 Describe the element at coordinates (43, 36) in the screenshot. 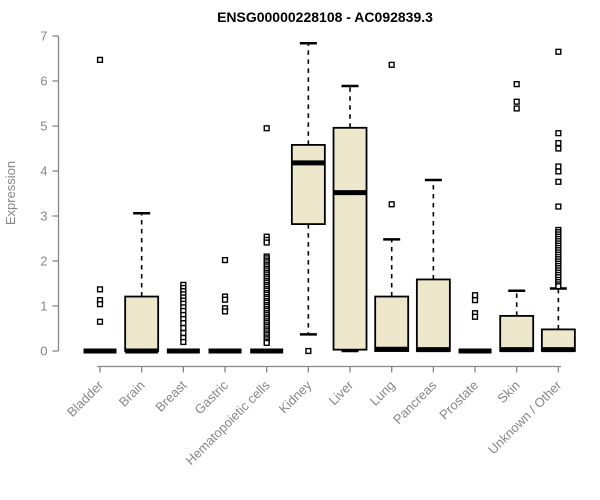

I see `y-tick-label: 7` at that location.